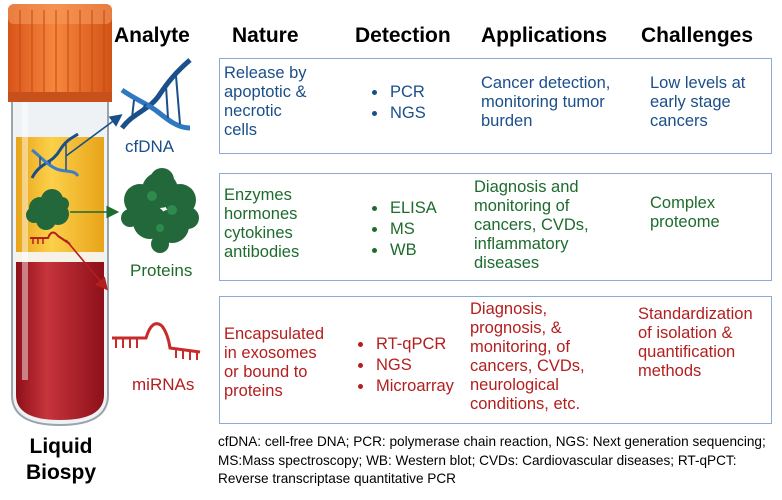 This screenshot has height=500, width=782. Describe the element at coordinates (412, 229) in the screenshot. I see `detection-item: MS` at that location.